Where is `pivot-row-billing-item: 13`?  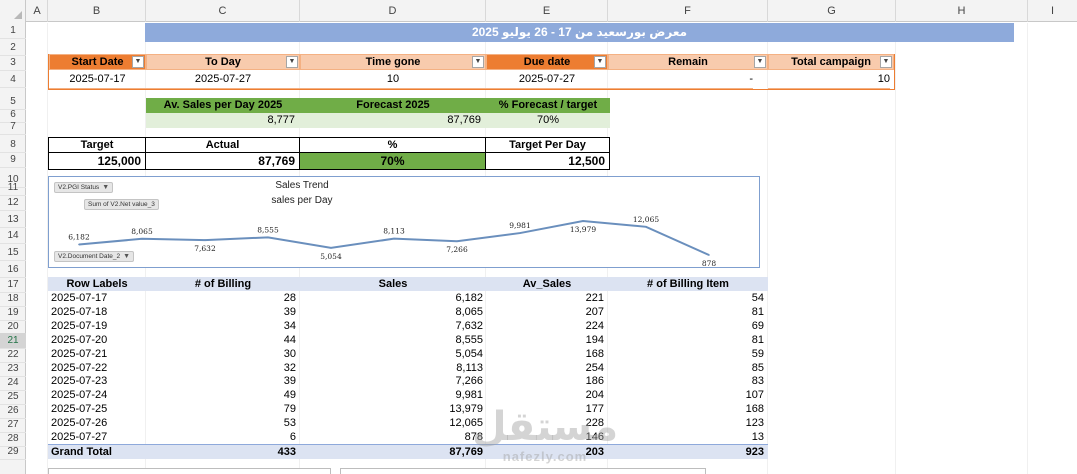 pivot-row-billing-item: 13 is located at coordinates (757, 437).